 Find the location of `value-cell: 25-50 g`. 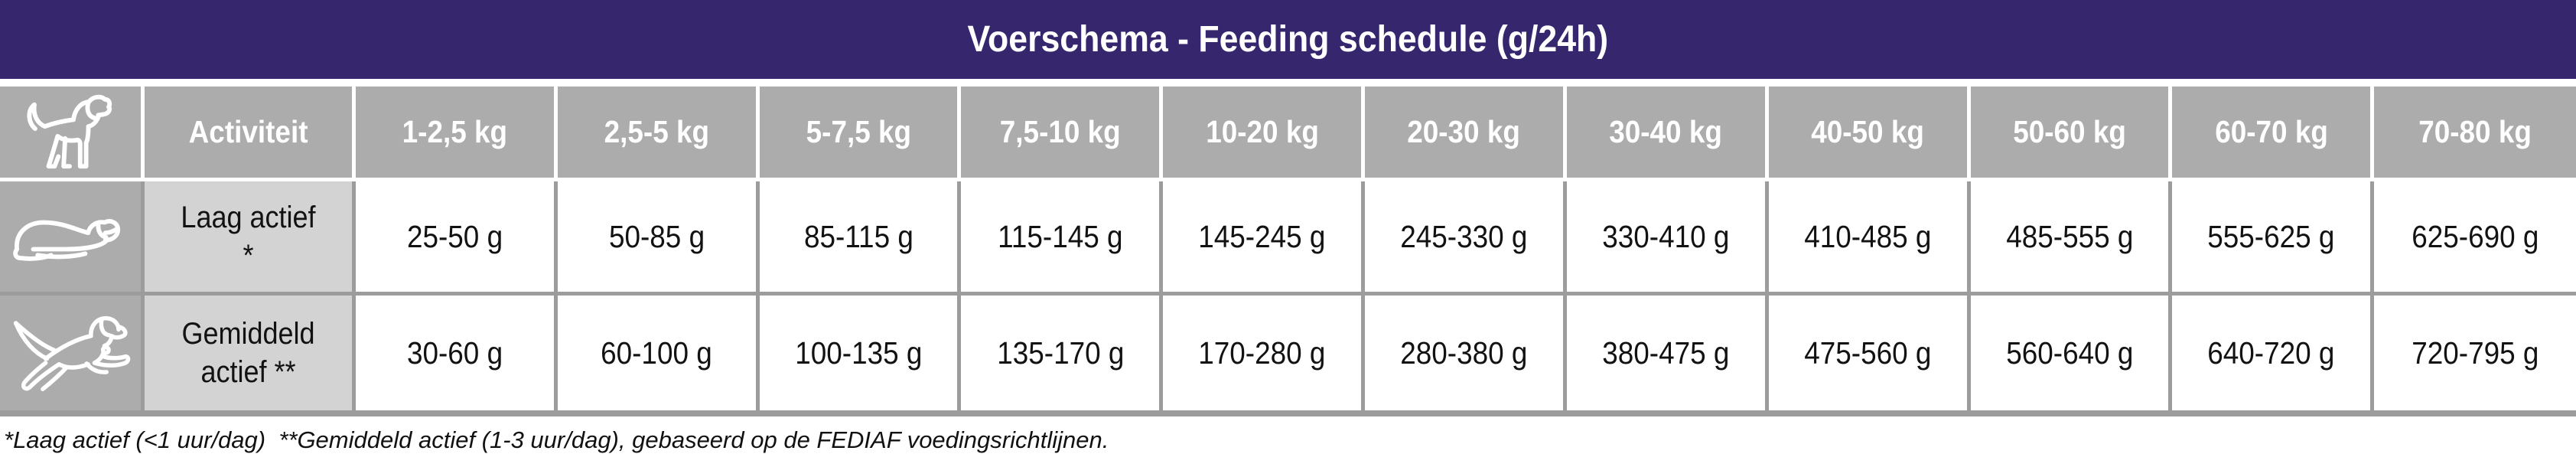

value-cell: 25-50 g is located at coordinates (457, 238).